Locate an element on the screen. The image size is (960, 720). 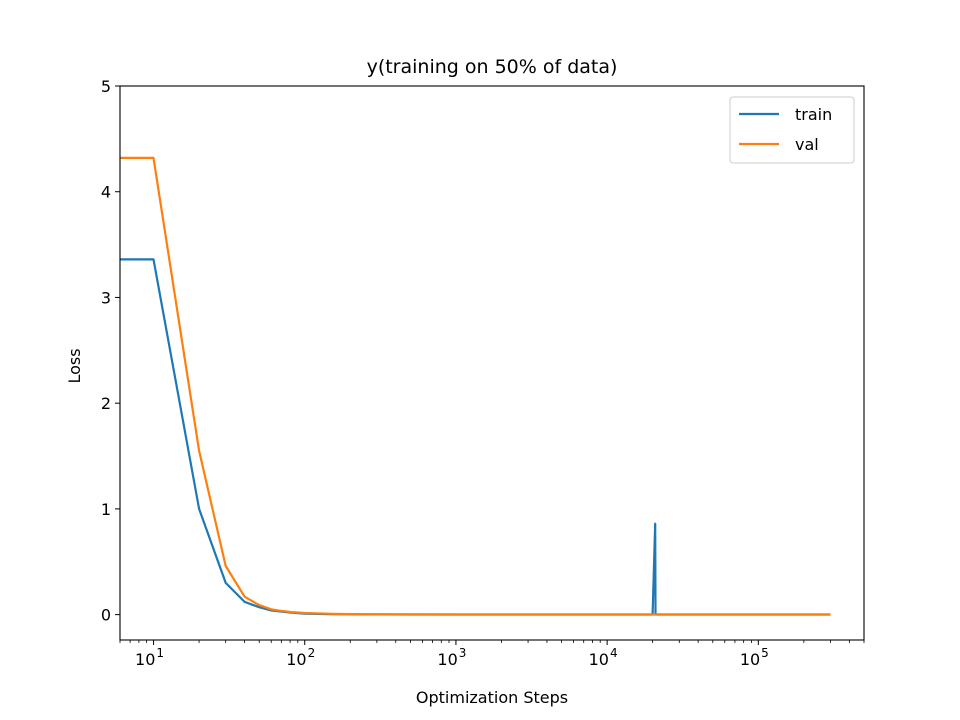
y-tick-label: 4 is located at coordinates (106, 192).